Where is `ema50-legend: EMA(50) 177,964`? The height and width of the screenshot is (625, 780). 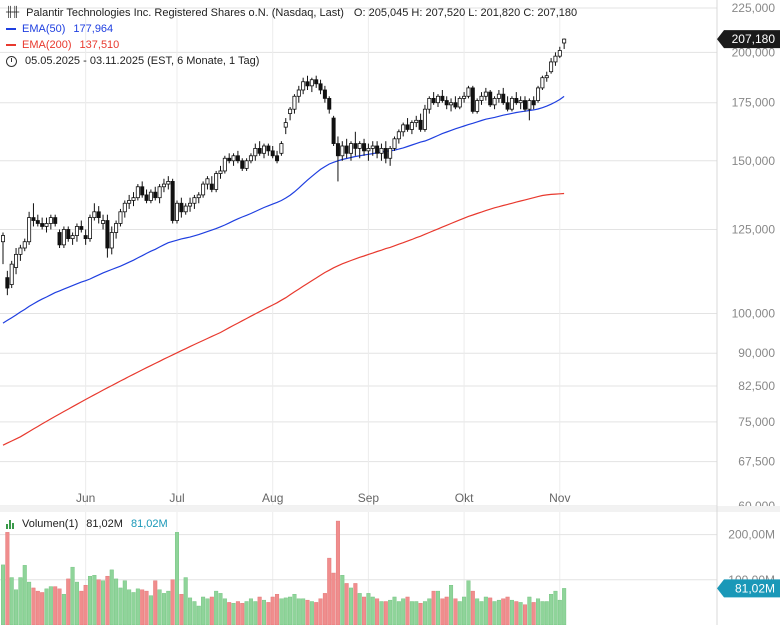 ema50-legend: EMA(50) 177,964 is located at coordinates (291, 29).